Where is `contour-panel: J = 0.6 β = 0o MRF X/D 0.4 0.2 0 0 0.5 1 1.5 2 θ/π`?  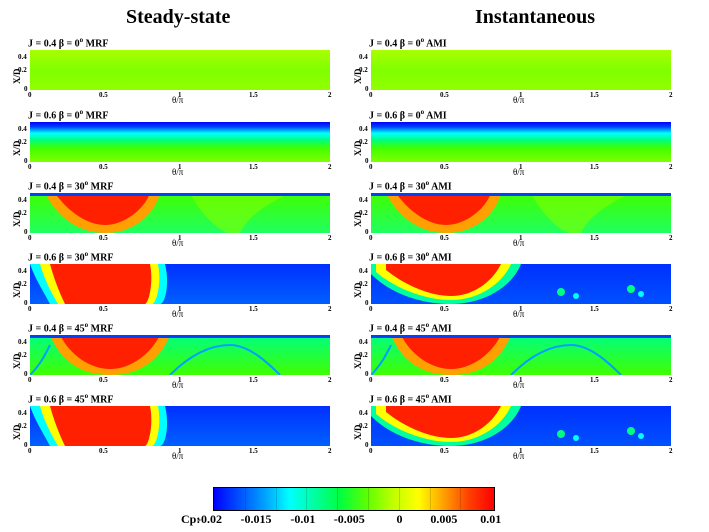
contour-panel: J = 0.6 β = 0o MRF X/D 0.4 0.2 0 0 0.5 1 1.5 2 θ/π is located at coordinates (339, 143).